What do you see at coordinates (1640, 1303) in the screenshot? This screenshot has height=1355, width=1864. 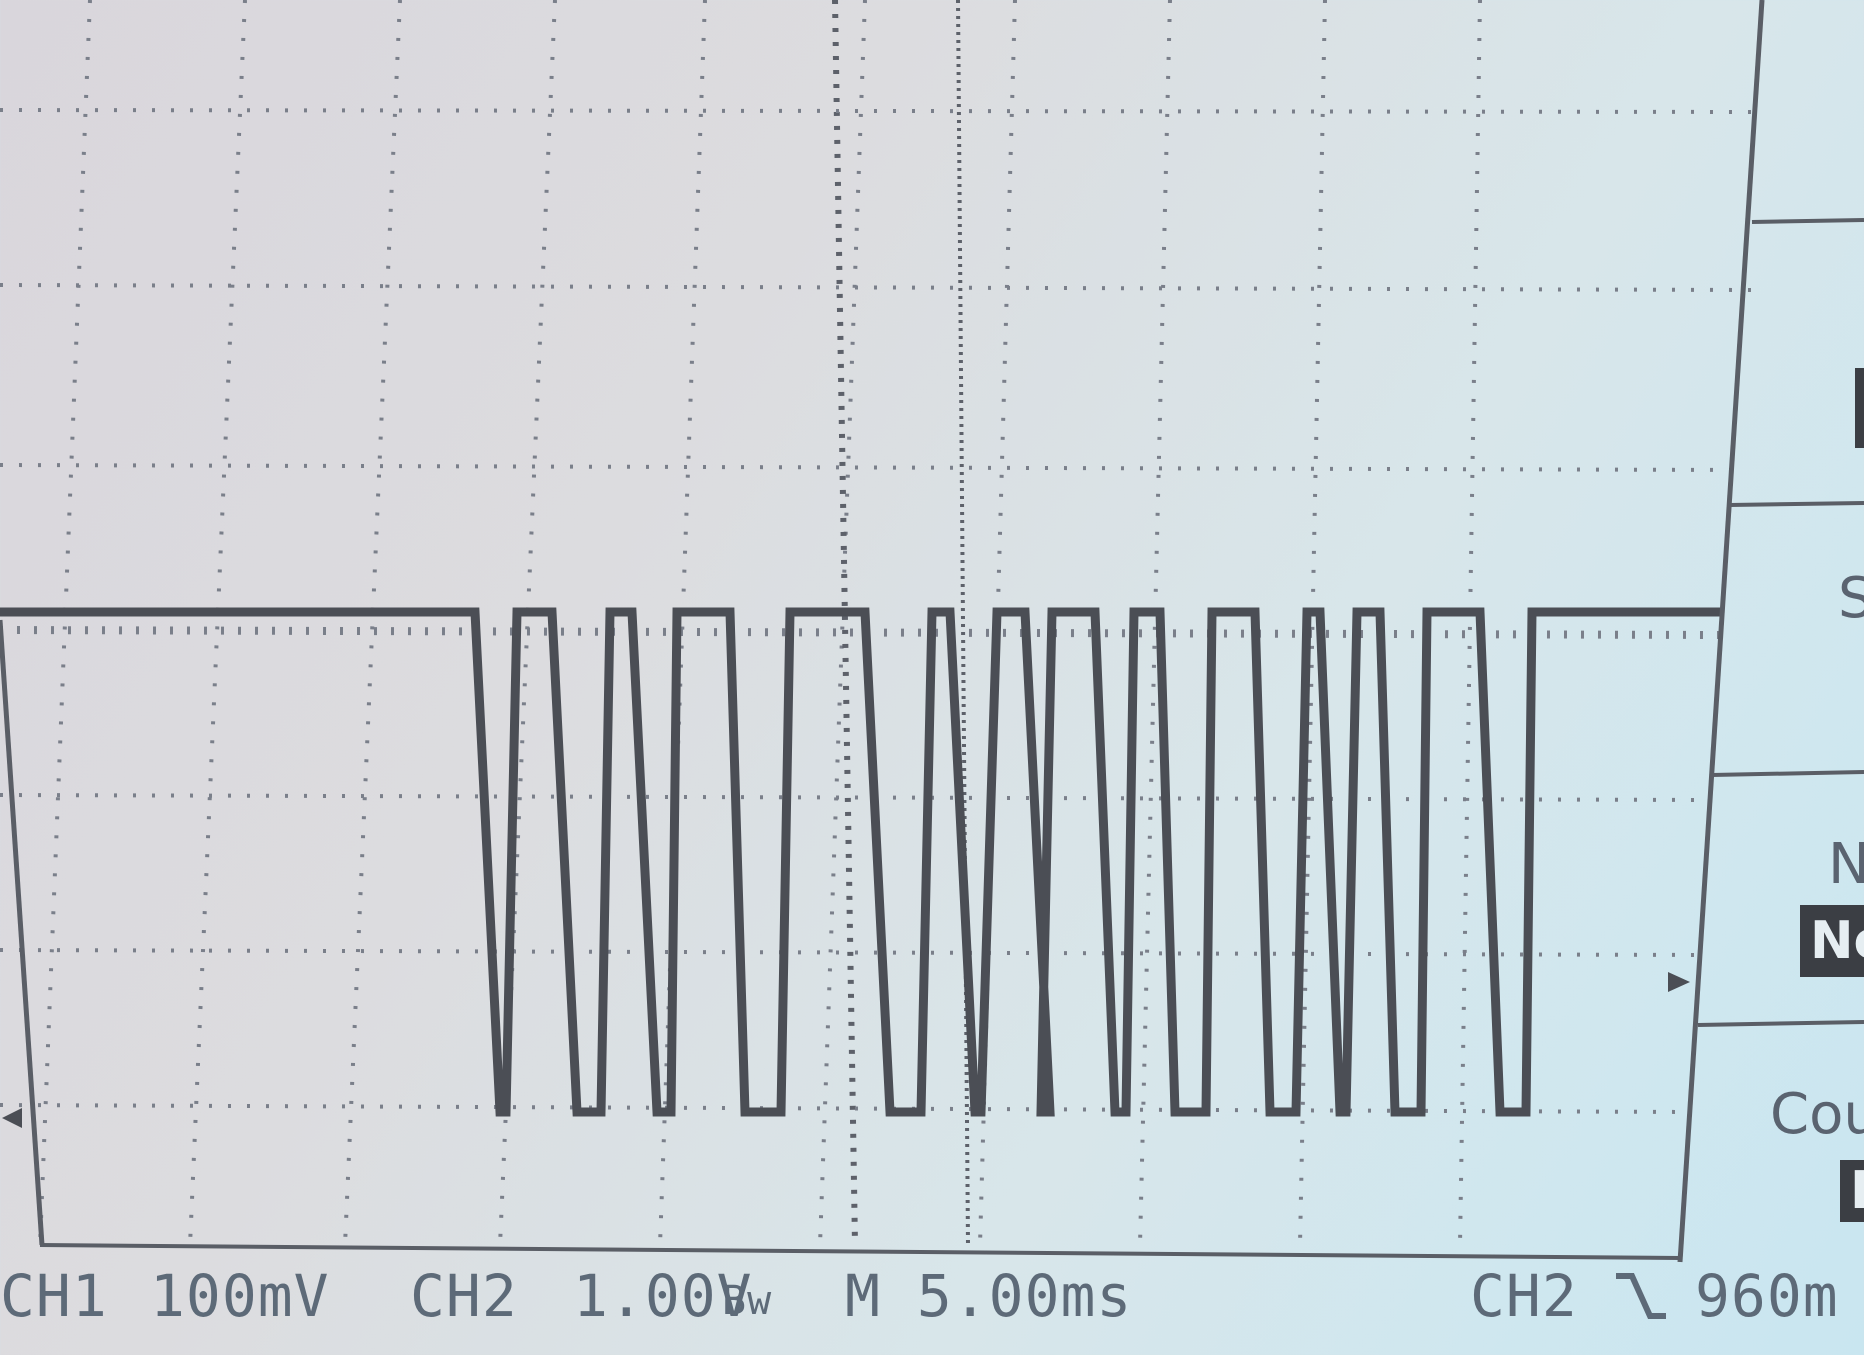 I see `falling-edge-icon` at bounding box center [1640, 1303].